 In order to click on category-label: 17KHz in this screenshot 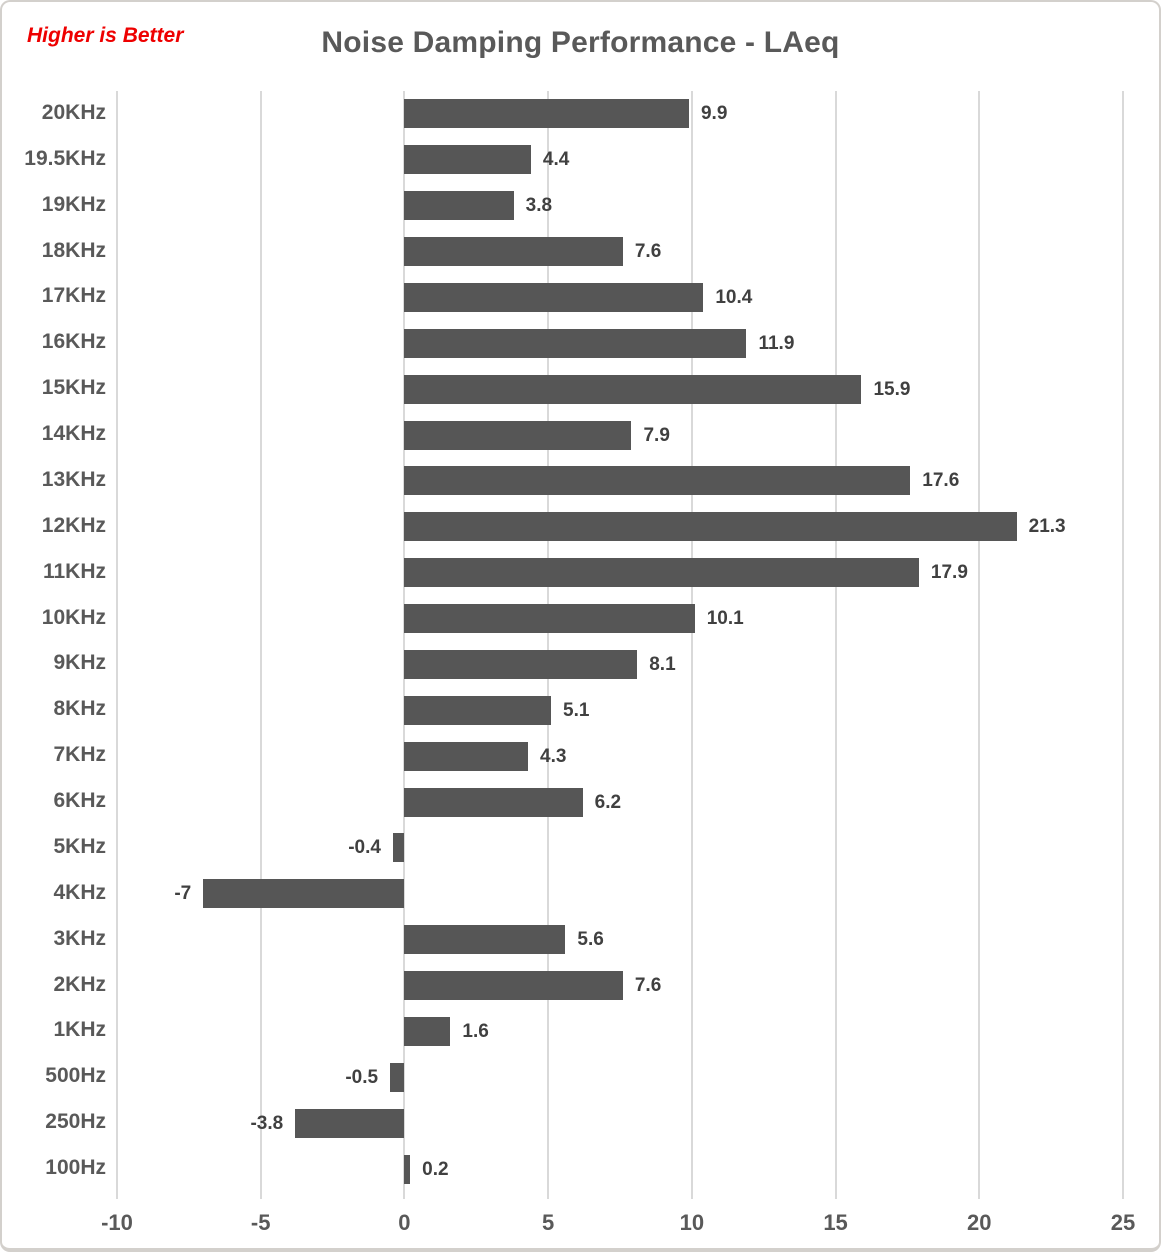, I will do `click(73, 296)`.